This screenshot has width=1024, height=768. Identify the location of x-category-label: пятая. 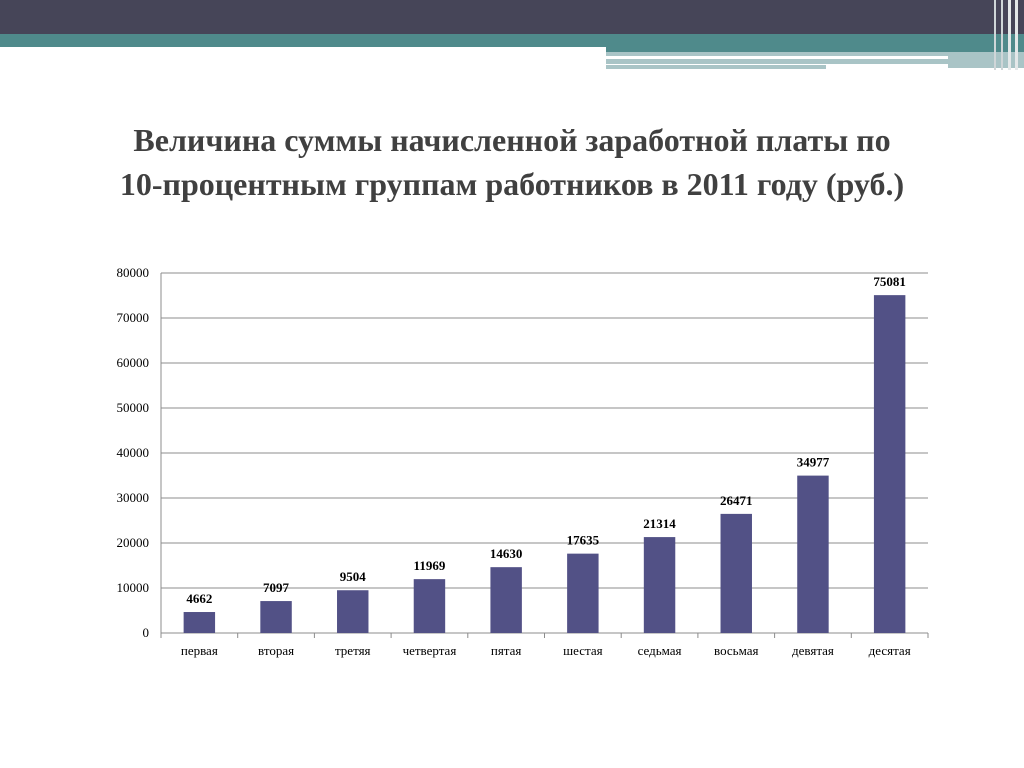
(506, 650).